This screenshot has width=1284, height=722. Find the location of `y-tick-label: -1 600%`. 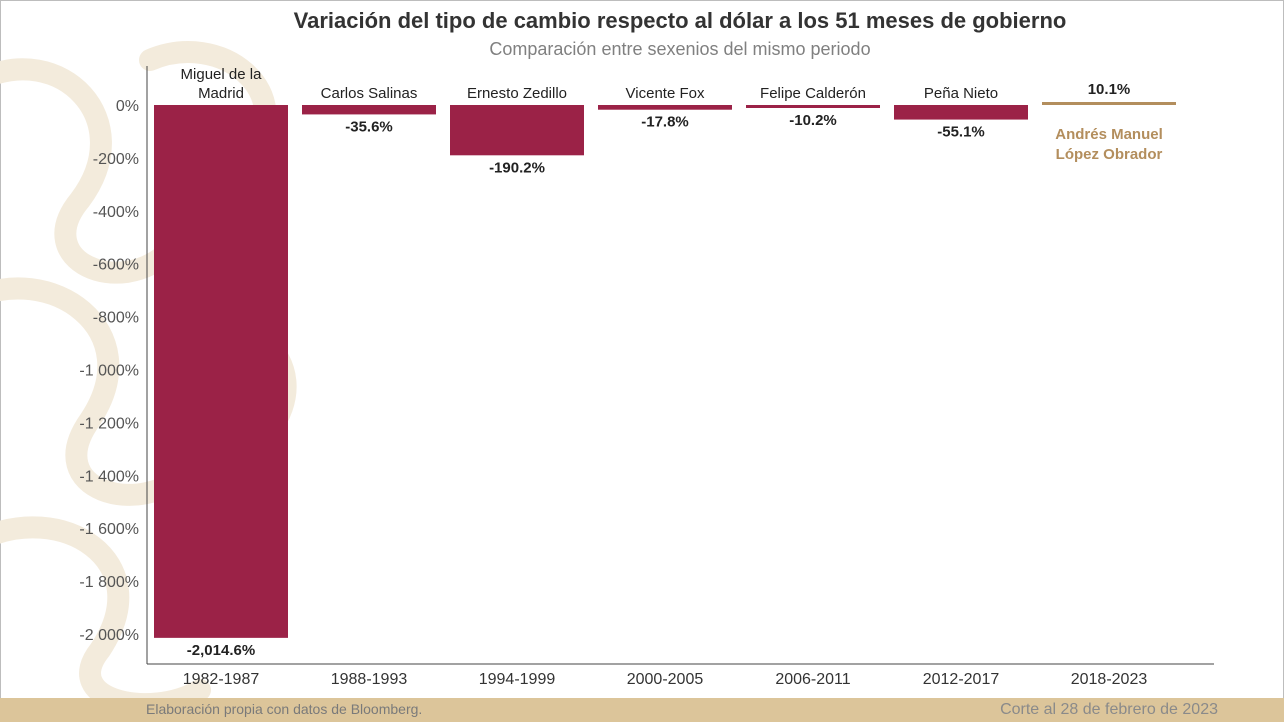

y-tick-label: -1 600% is located at coordinates (109, 529).